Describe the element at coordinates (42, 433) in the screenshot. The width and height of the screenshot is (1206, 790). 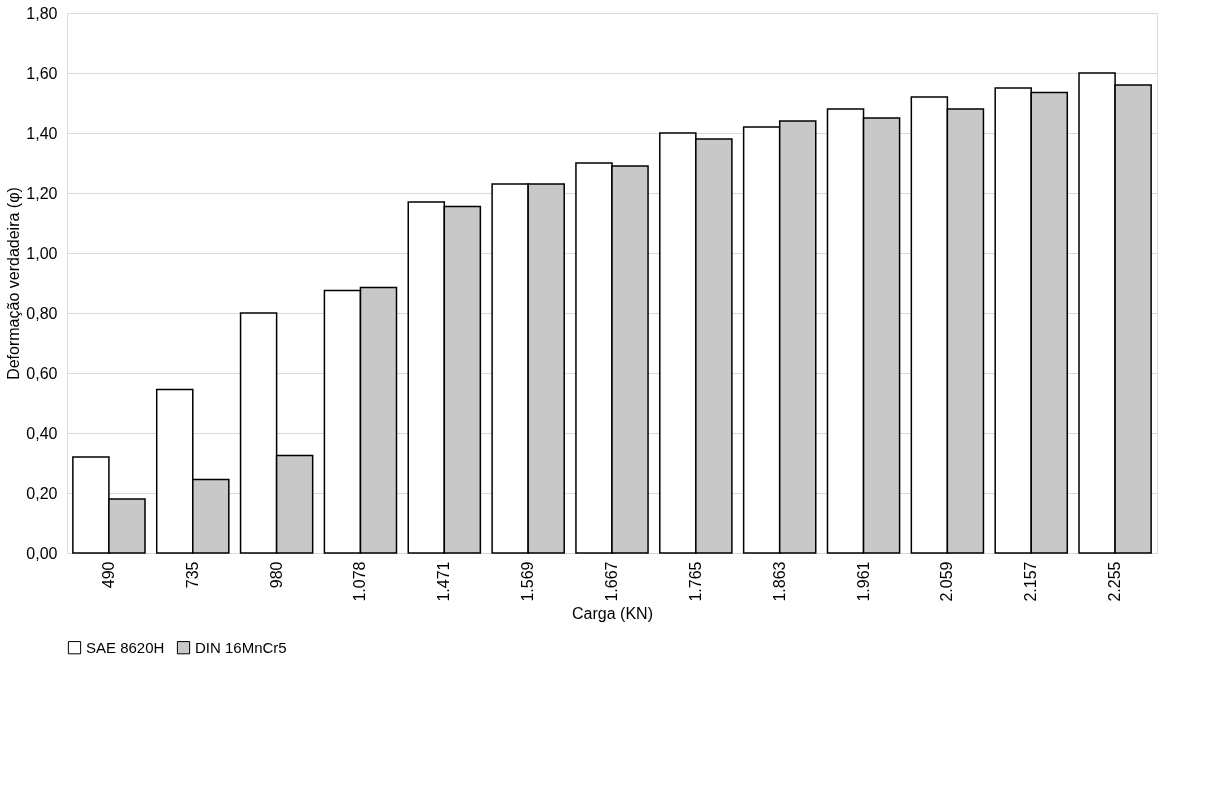
I see `y-tick-label: 0,40` at that location.